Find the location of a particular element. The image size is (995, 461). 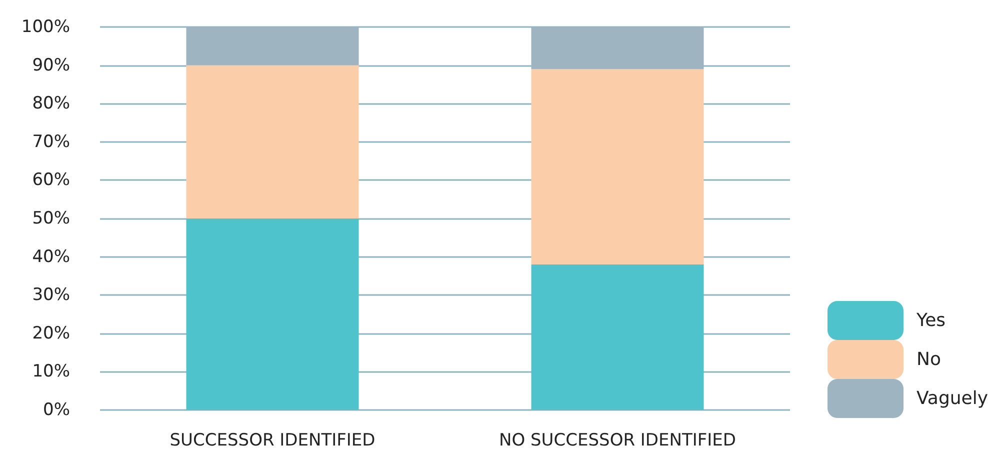

y-tick-label: 20% is located at coordinates (51, 333).